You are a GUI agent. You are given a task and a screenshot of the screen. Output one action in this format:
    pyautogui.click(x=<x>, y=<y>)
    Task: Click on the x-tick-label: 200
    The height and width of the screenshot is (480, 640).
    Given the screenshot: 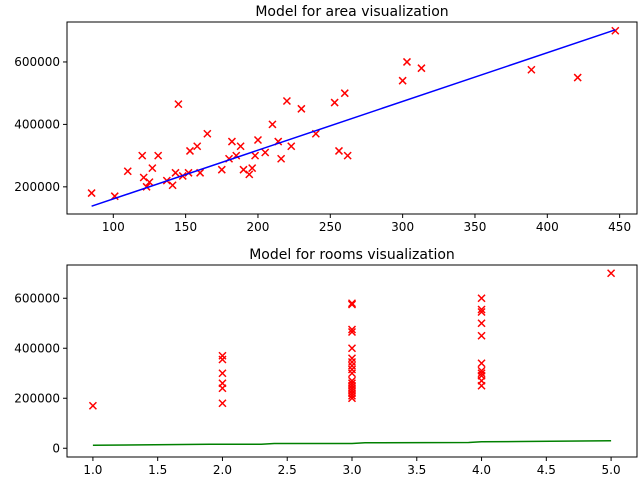 What is the action you would take?
    pyautogui.click(x=258, y=227)
    